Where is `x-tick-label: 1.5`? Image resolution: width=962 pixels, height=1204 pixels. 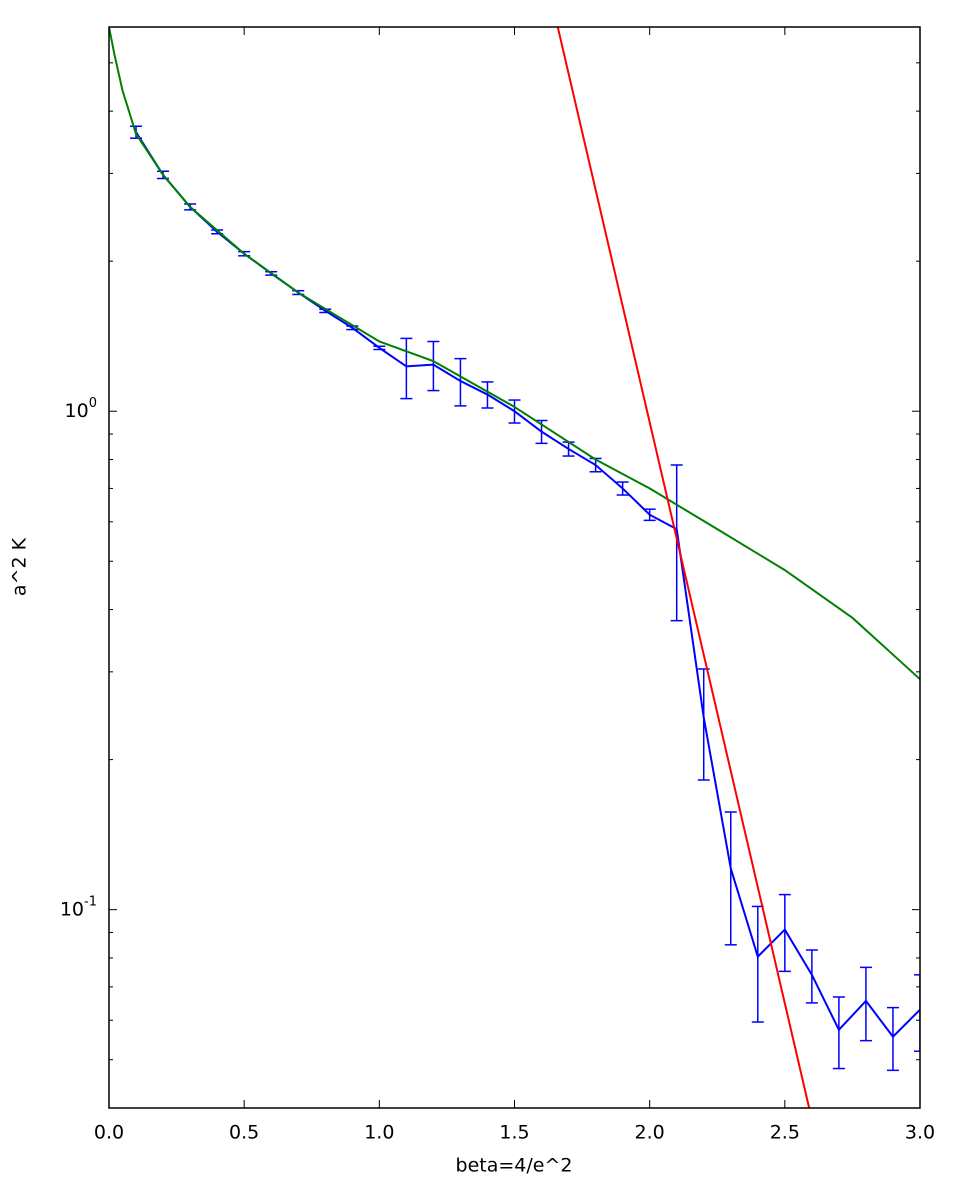
x-tick-label: 1.5 is located at coordinates (514, 1133).